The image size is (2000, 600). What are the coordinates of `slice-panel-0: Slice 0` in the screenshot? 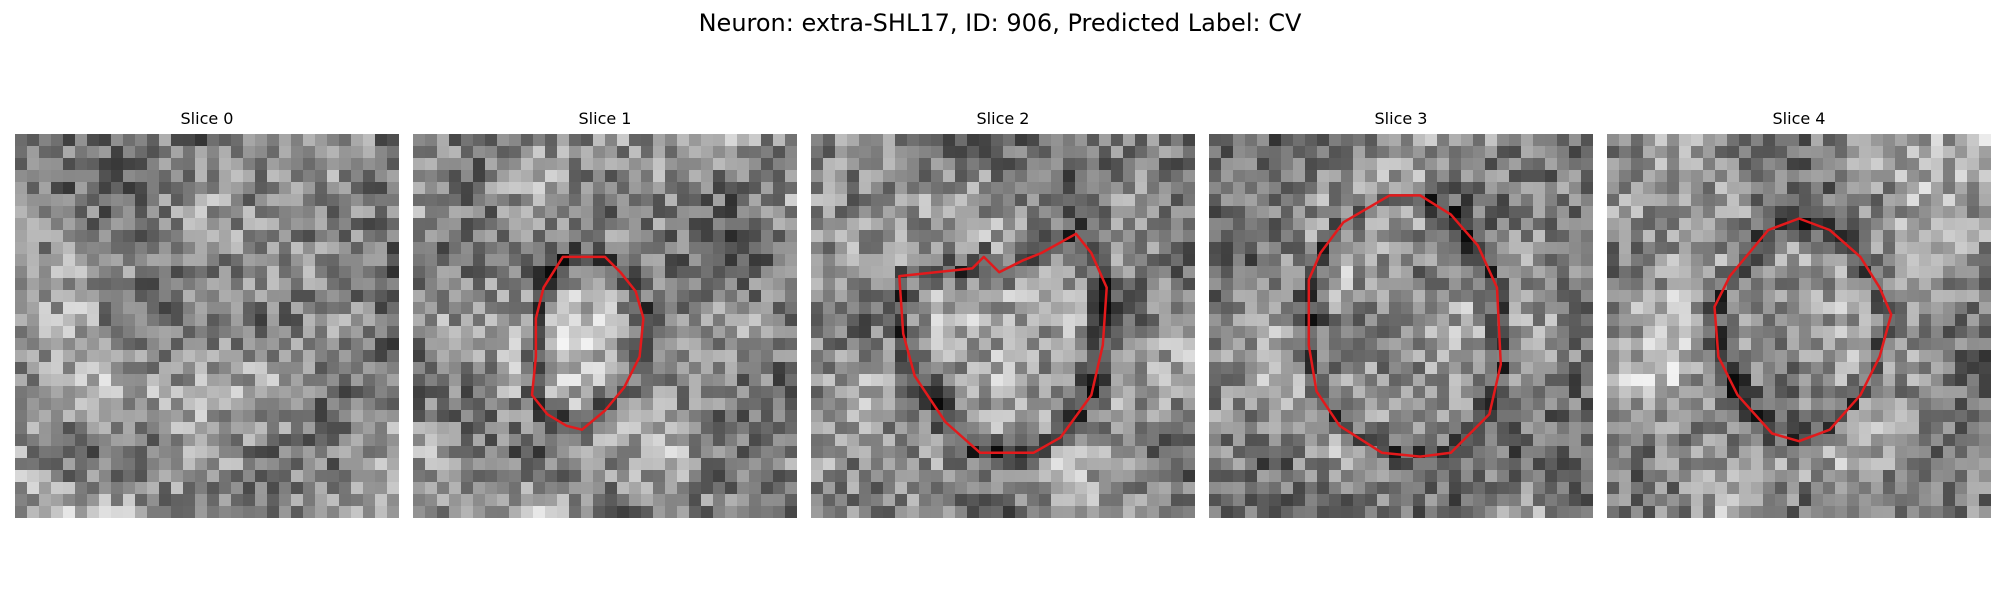 It's located at (207, 313).